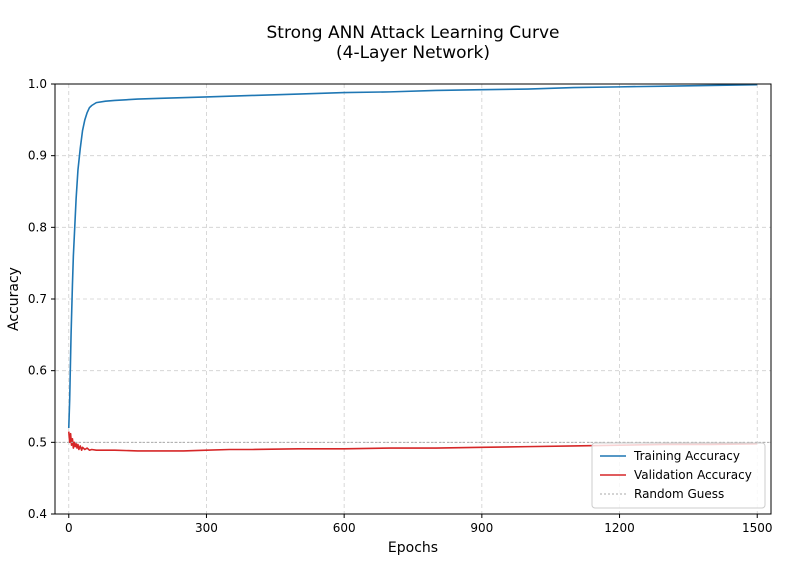 The width and height of the screenshot is (789, 561). Describe the element at coordinates (619, 528) in the screenshot. I see `x-tick-label: 1200` at that location.